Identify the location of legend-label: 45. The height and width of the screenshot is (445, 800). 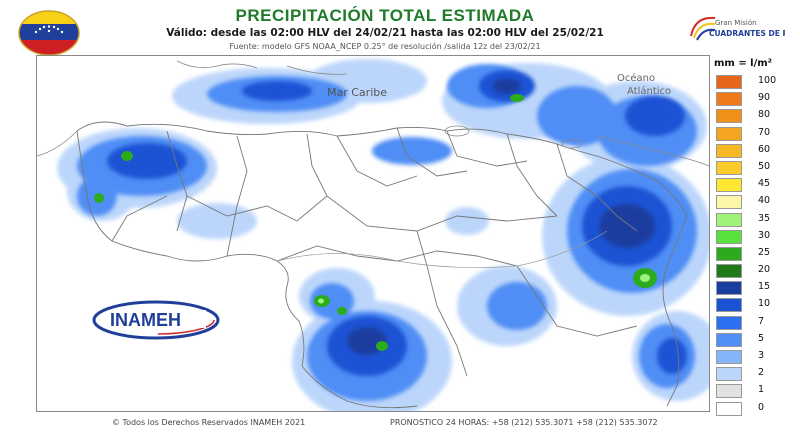
(764, 184).